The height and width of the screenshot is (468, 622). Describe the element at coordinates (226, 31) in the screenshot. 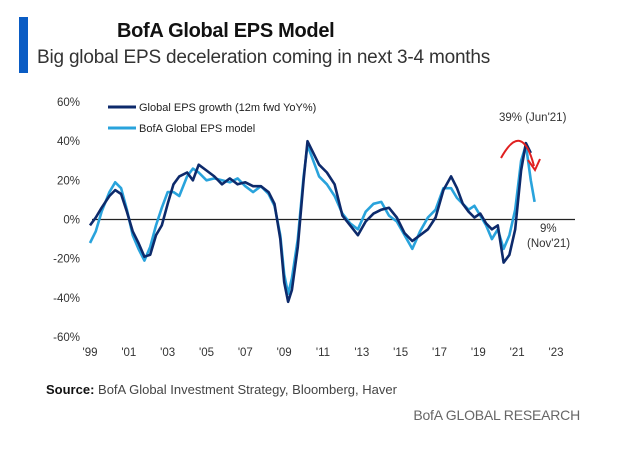

I see `chart-title: BofA Global EPS Model` at that location.